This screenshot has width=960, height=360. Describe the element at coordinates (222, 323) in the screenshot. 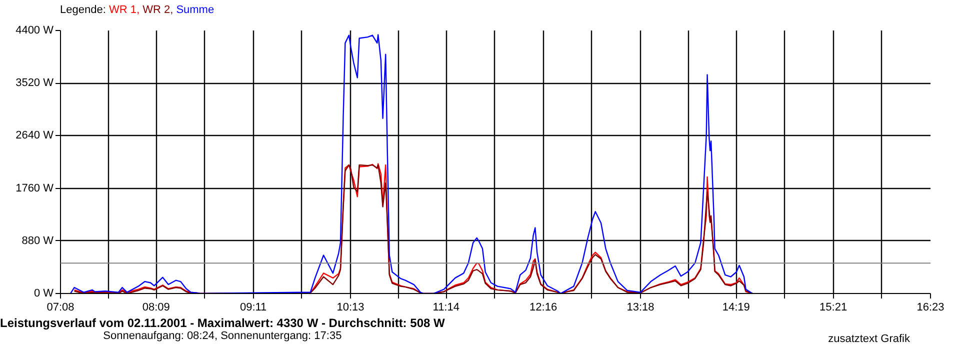

I see `text: Leistungsverlauf vom 02.11.2001 - Maximalwert: 4330 W - Durchschnitt: 508 W` at that location.